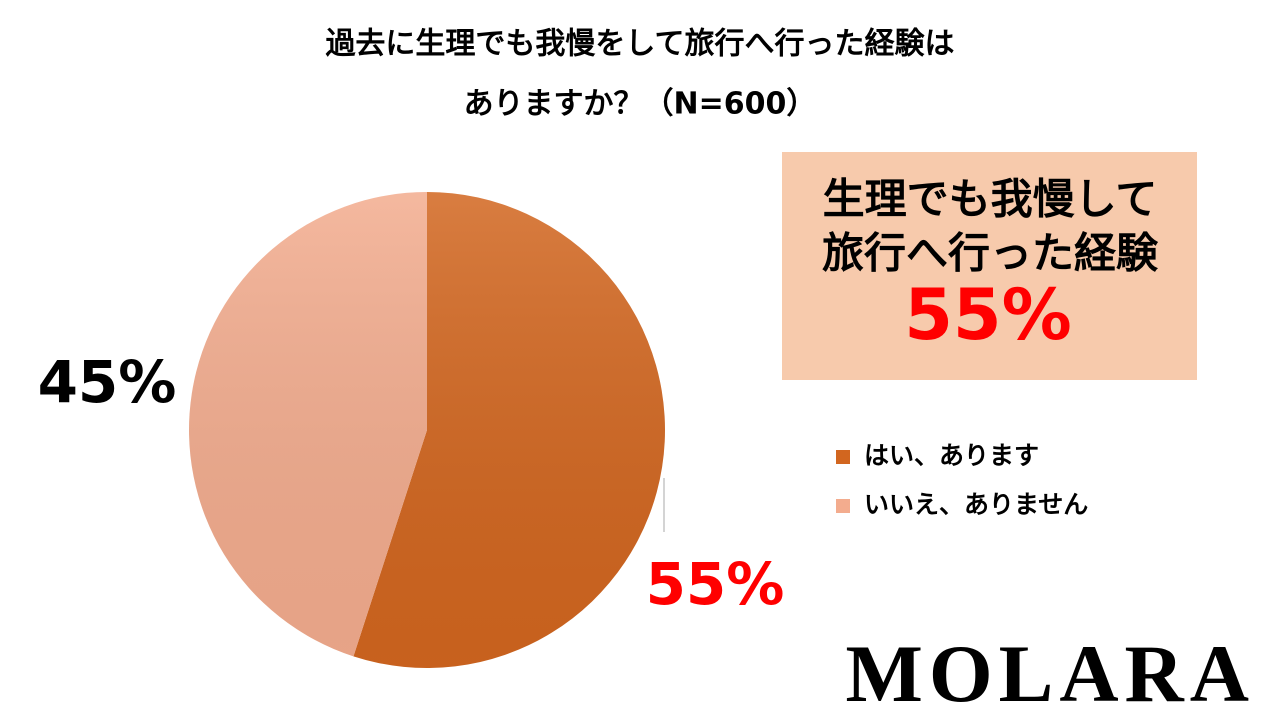 The height and width of the screenshot is (720, 1280). Describe the element at coordinates (639, 44) in the screenshot. I see `chart-title: 過去に生理でも我慢をして旅行へ行った経験は` at that location.